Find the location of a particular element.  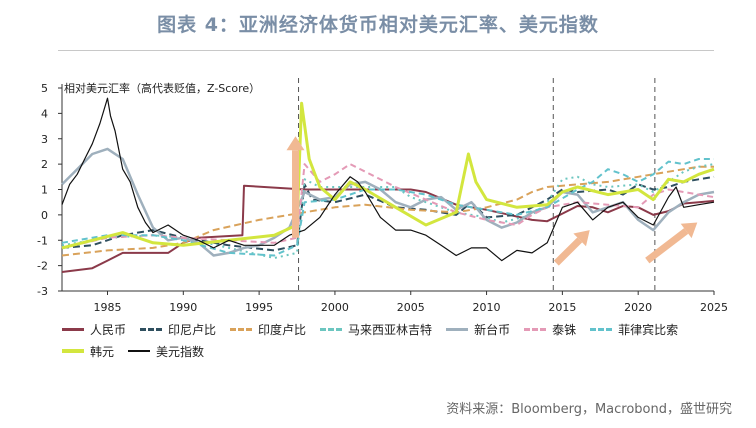

legend-item-1: 人民币 is located at coordinates (94, 329).